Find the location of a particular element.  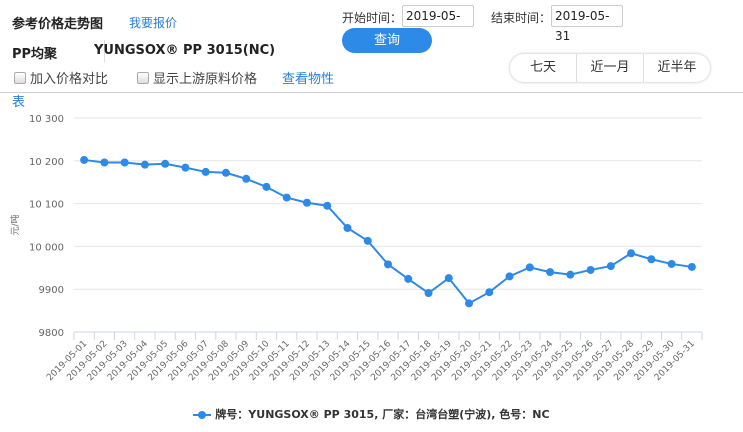

category-label: PP均聚 is located at coordinates (35, 54).